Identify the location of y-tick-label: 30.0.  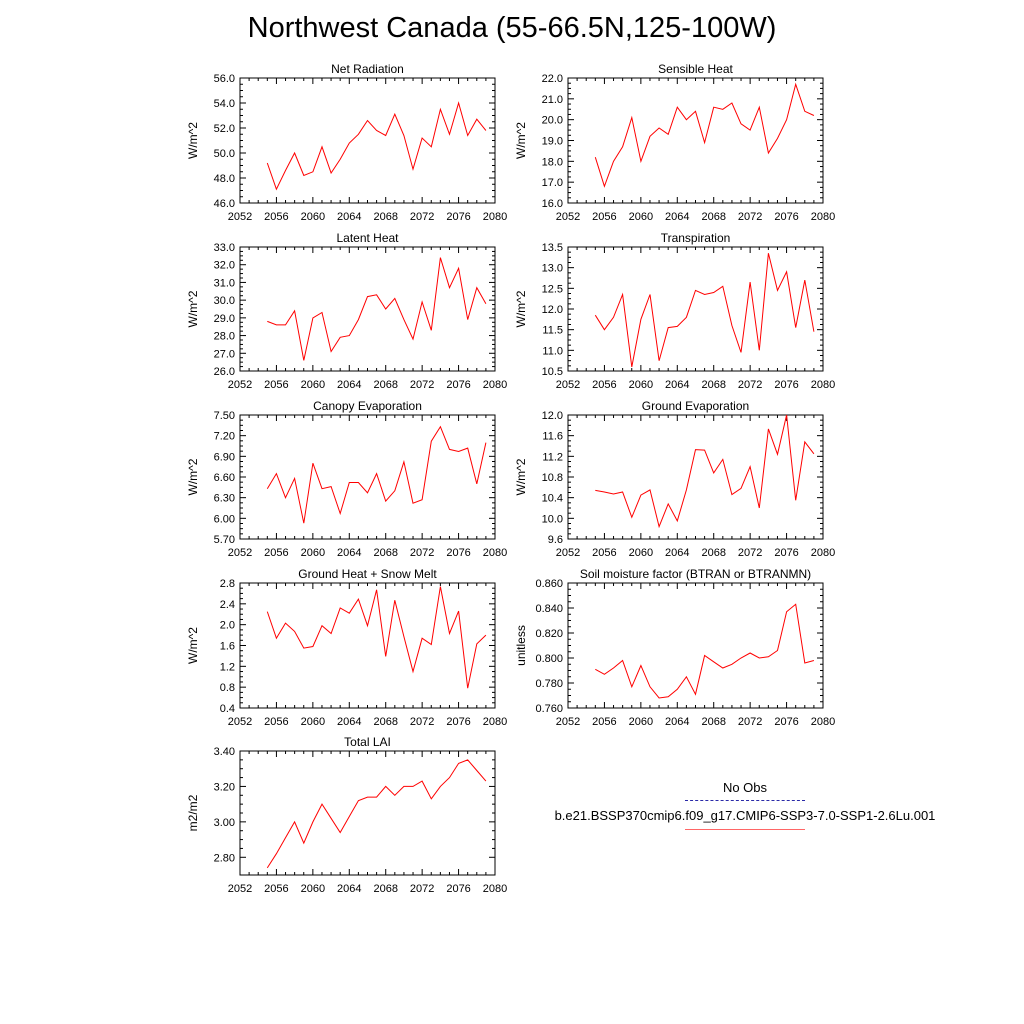
(224, 301).